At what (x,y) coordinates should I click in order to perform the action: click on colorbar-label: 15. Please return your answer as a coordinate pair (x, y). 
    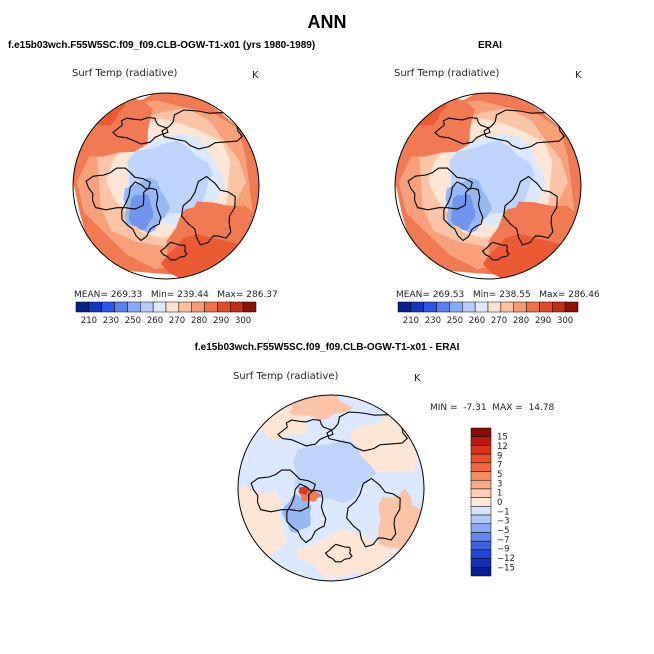
    Looking at the image, I should click on (502, 438).